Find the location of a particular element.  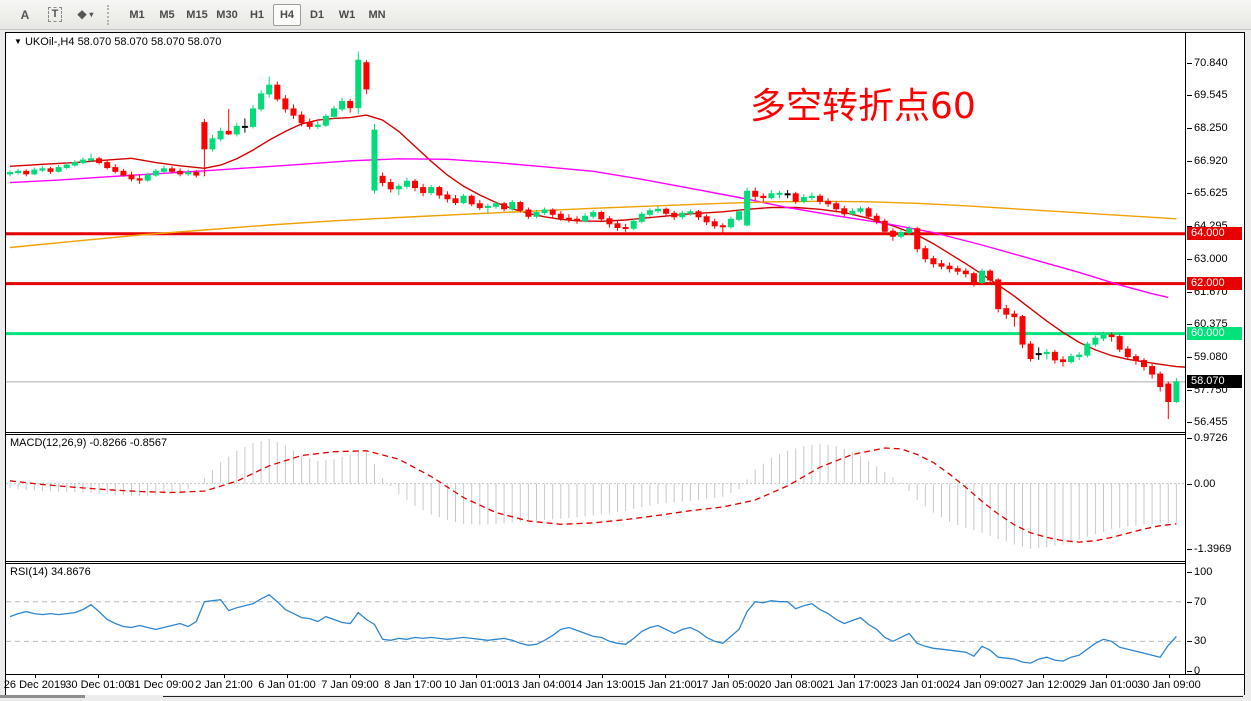

date-axis-label: 17 Jan 05:00 is located at coordinates (728, 685).